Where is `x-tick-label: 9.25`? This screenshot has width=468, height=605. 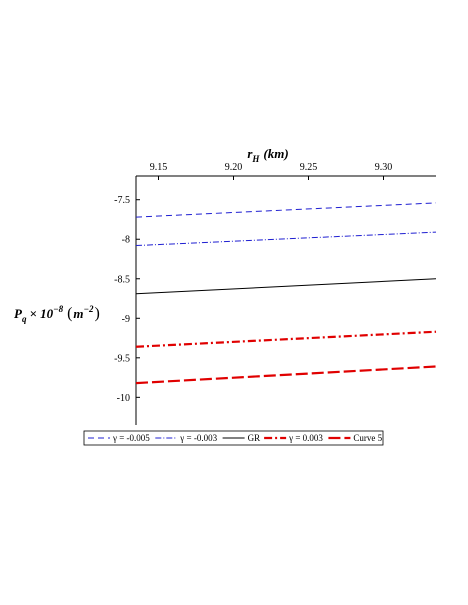 x-tick-label: 9.25 is located at coordinates (309, 167).